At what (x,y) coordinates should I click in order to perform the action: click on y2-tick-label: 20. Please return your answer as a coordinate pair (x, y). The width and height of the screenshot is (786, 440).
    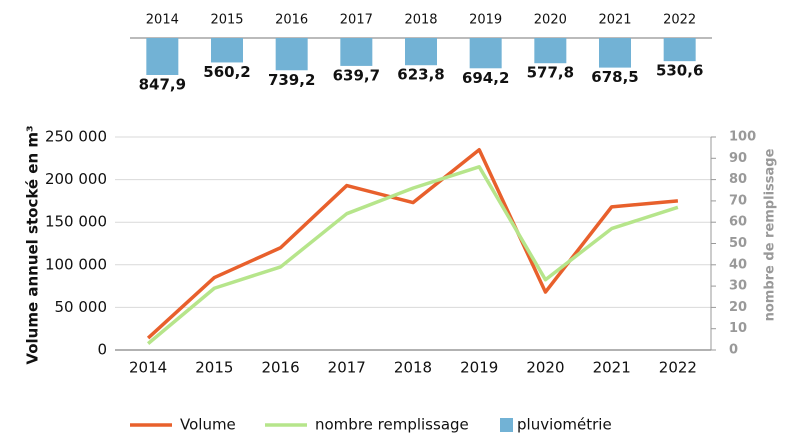
    Looking at the image, I should click on (738, 307).